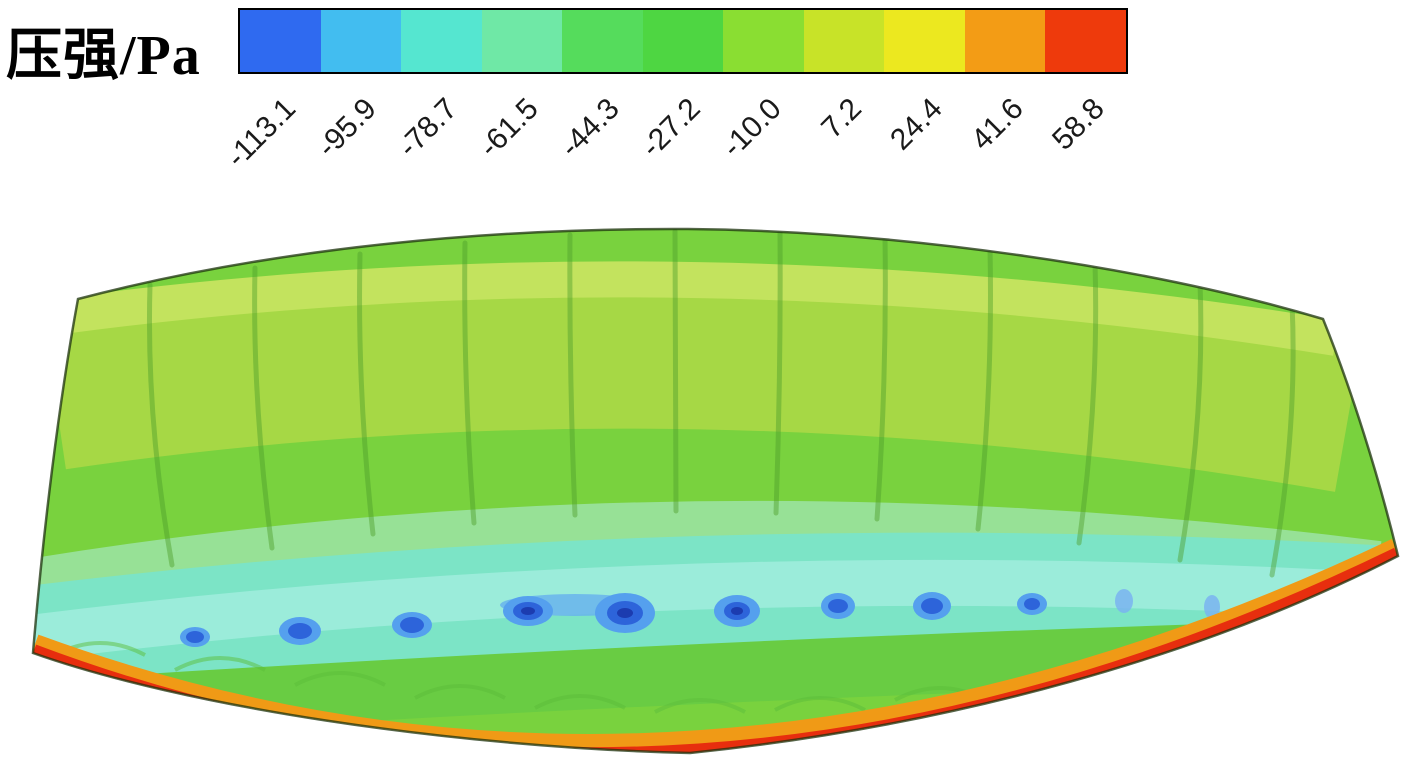 The width and height of the screenshot is (1417, 760). I want to click on low-pressure-spots, so click(742, 618).